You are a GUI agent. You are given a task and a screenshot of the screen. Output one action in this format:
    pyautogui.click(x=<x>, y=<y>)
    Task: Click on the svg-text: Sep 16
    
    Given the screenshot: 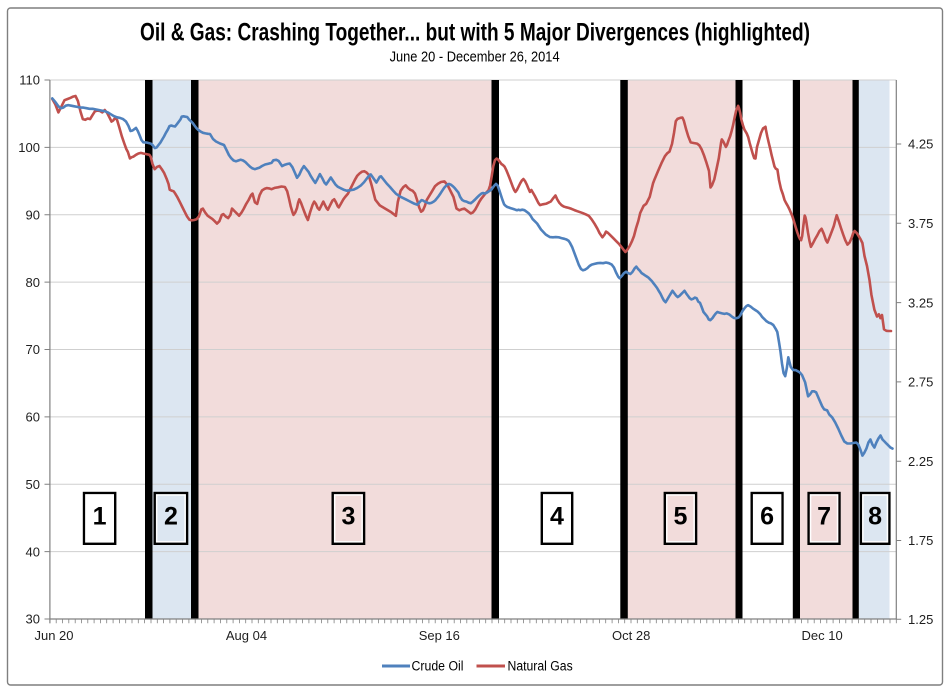 What is the action you would take?
    pyautogui.click(x=439, y=635)
    